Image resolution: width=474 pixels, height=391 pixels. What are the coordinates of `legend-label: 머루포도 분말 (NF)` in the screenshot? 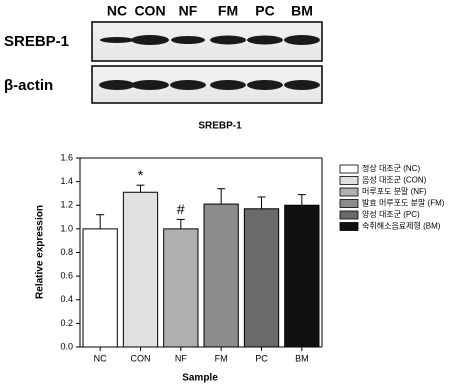 It's located at (394, 191).